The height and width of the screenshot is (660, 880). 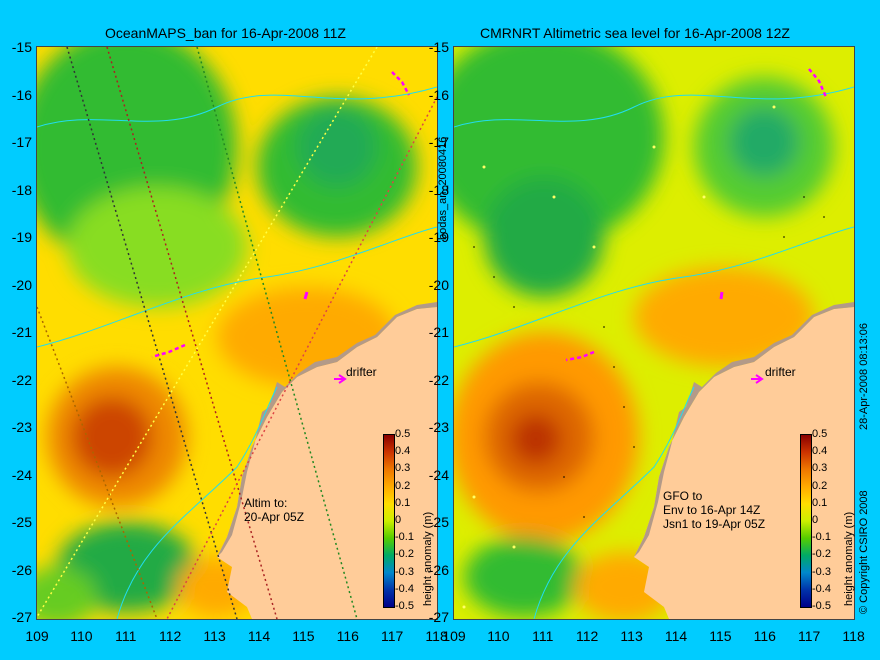 I want to click on drifter-annotation-left: drifter, so click(x=361, y=372).